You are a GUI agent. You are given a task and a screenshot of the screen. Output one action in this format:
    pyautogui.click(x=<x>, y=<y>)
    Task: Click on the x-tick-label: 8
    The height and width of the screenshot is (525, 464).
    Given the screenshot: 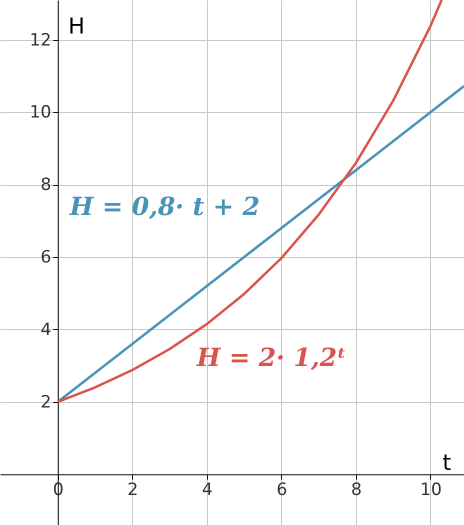 What is the action you would take?
    pyautogui.click(x=356, y=490)
    